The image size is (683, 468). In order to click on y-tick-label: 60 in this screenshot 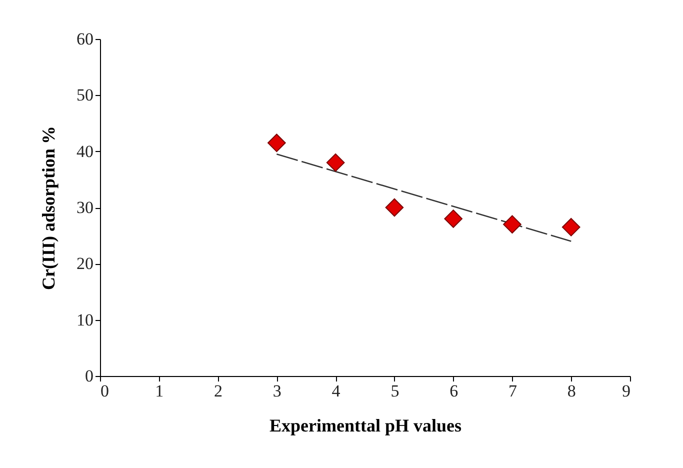, I will do `click(85, 39)`.